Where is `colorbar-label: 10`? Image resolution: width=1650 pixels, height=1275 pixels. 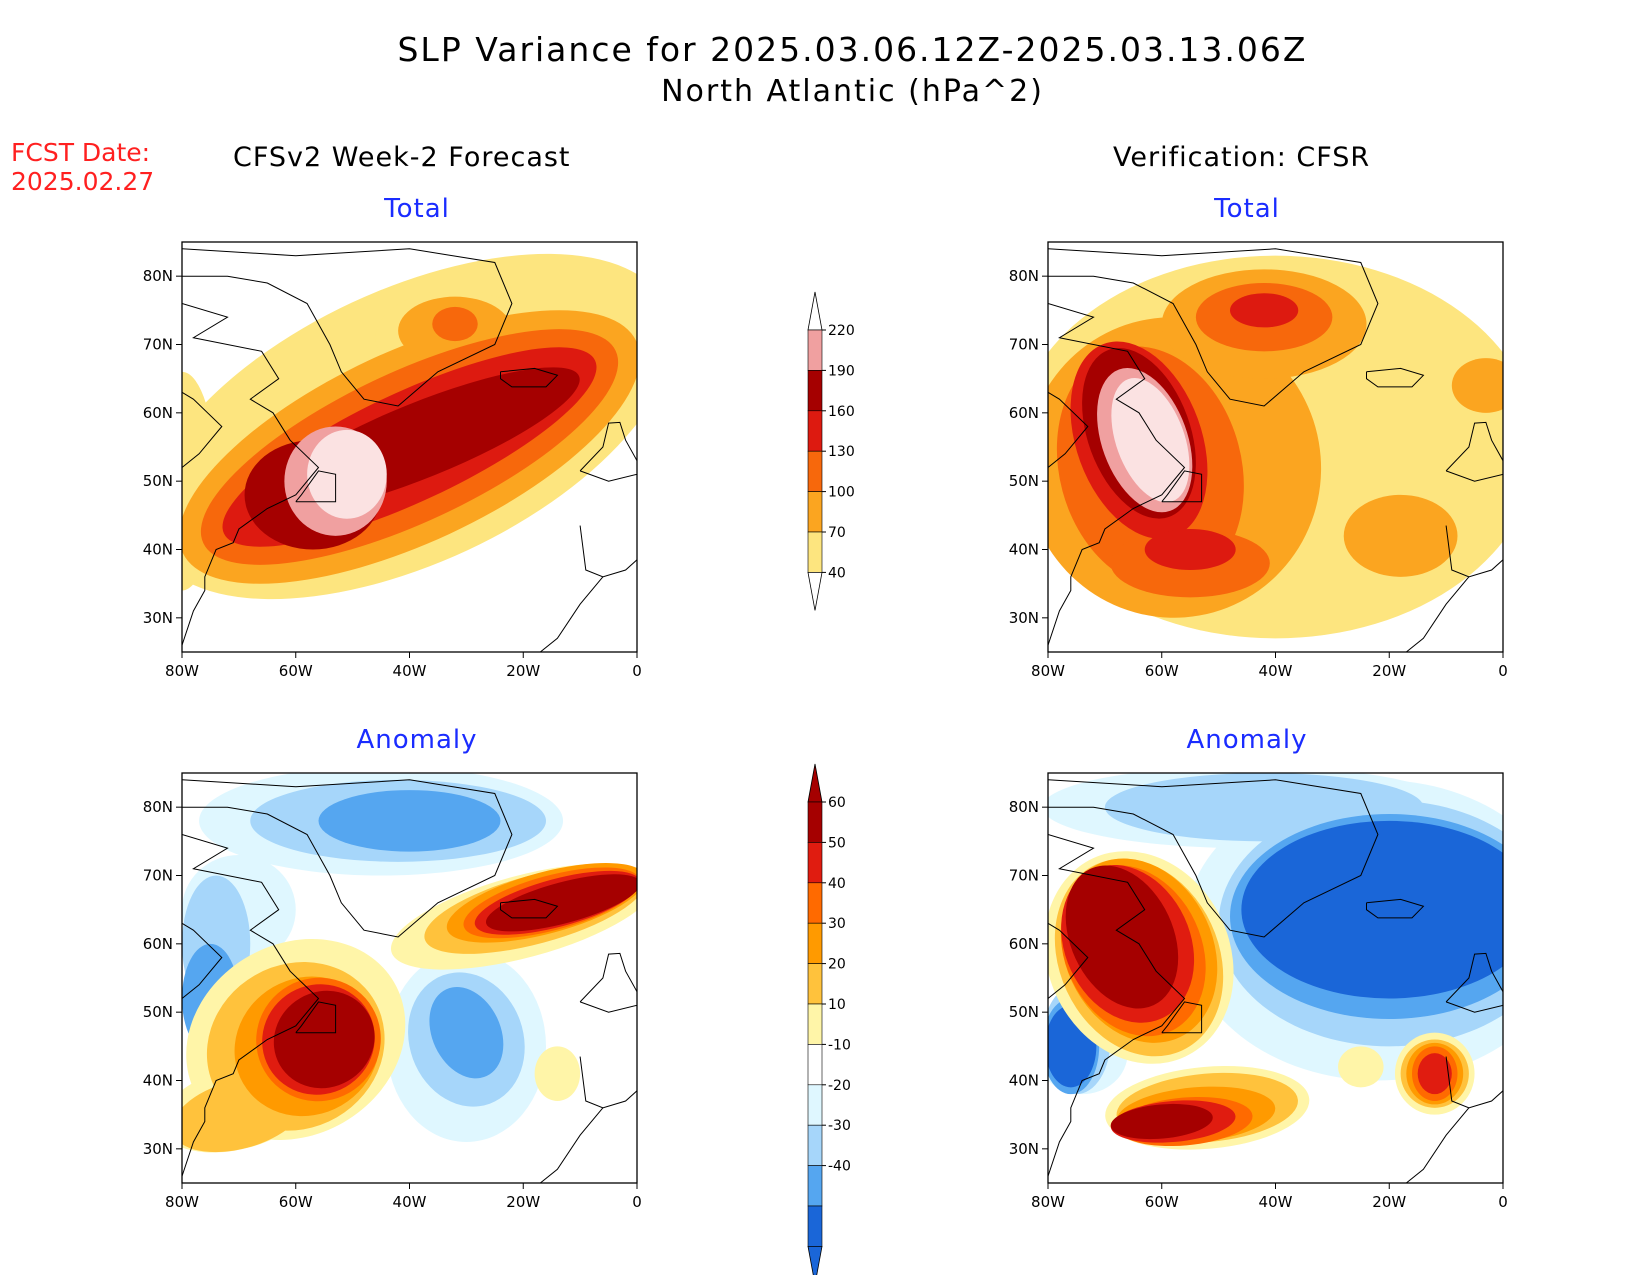
colorbar-label: 10 is located at coordinates (837, 1005).